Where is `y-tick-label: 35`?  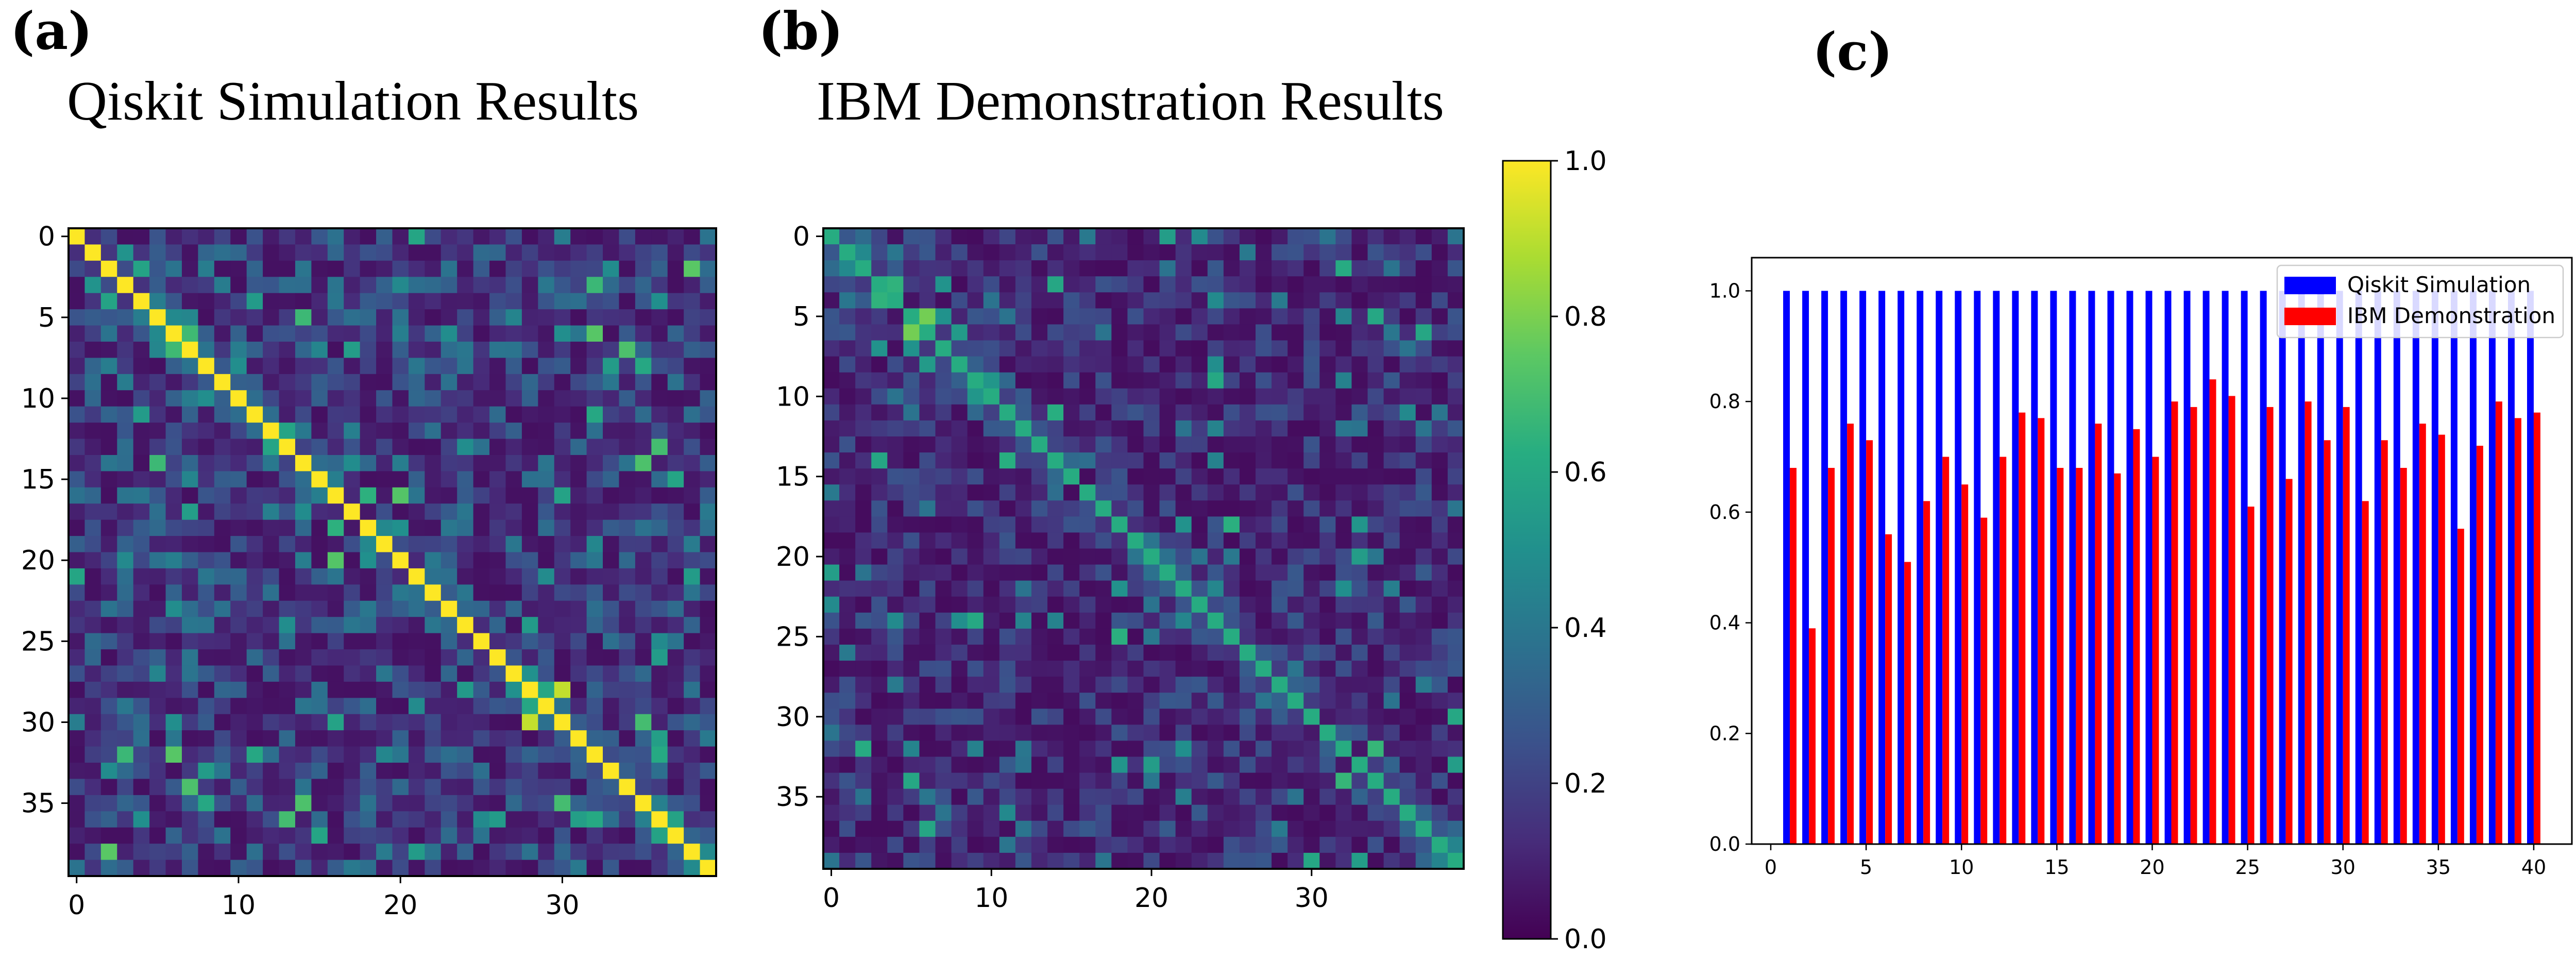 y-tick-label: 35 is located at coordinates (793, 797).